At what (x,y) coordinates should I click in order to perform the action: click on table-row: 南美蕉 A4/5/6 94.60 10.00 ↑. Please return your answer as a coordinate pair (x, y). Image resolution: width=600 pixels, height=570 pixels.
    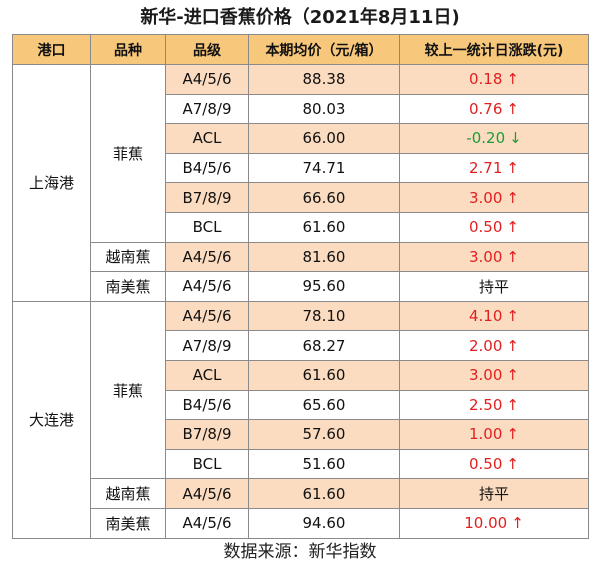
    Looking at the image, I should click on (301, 523).